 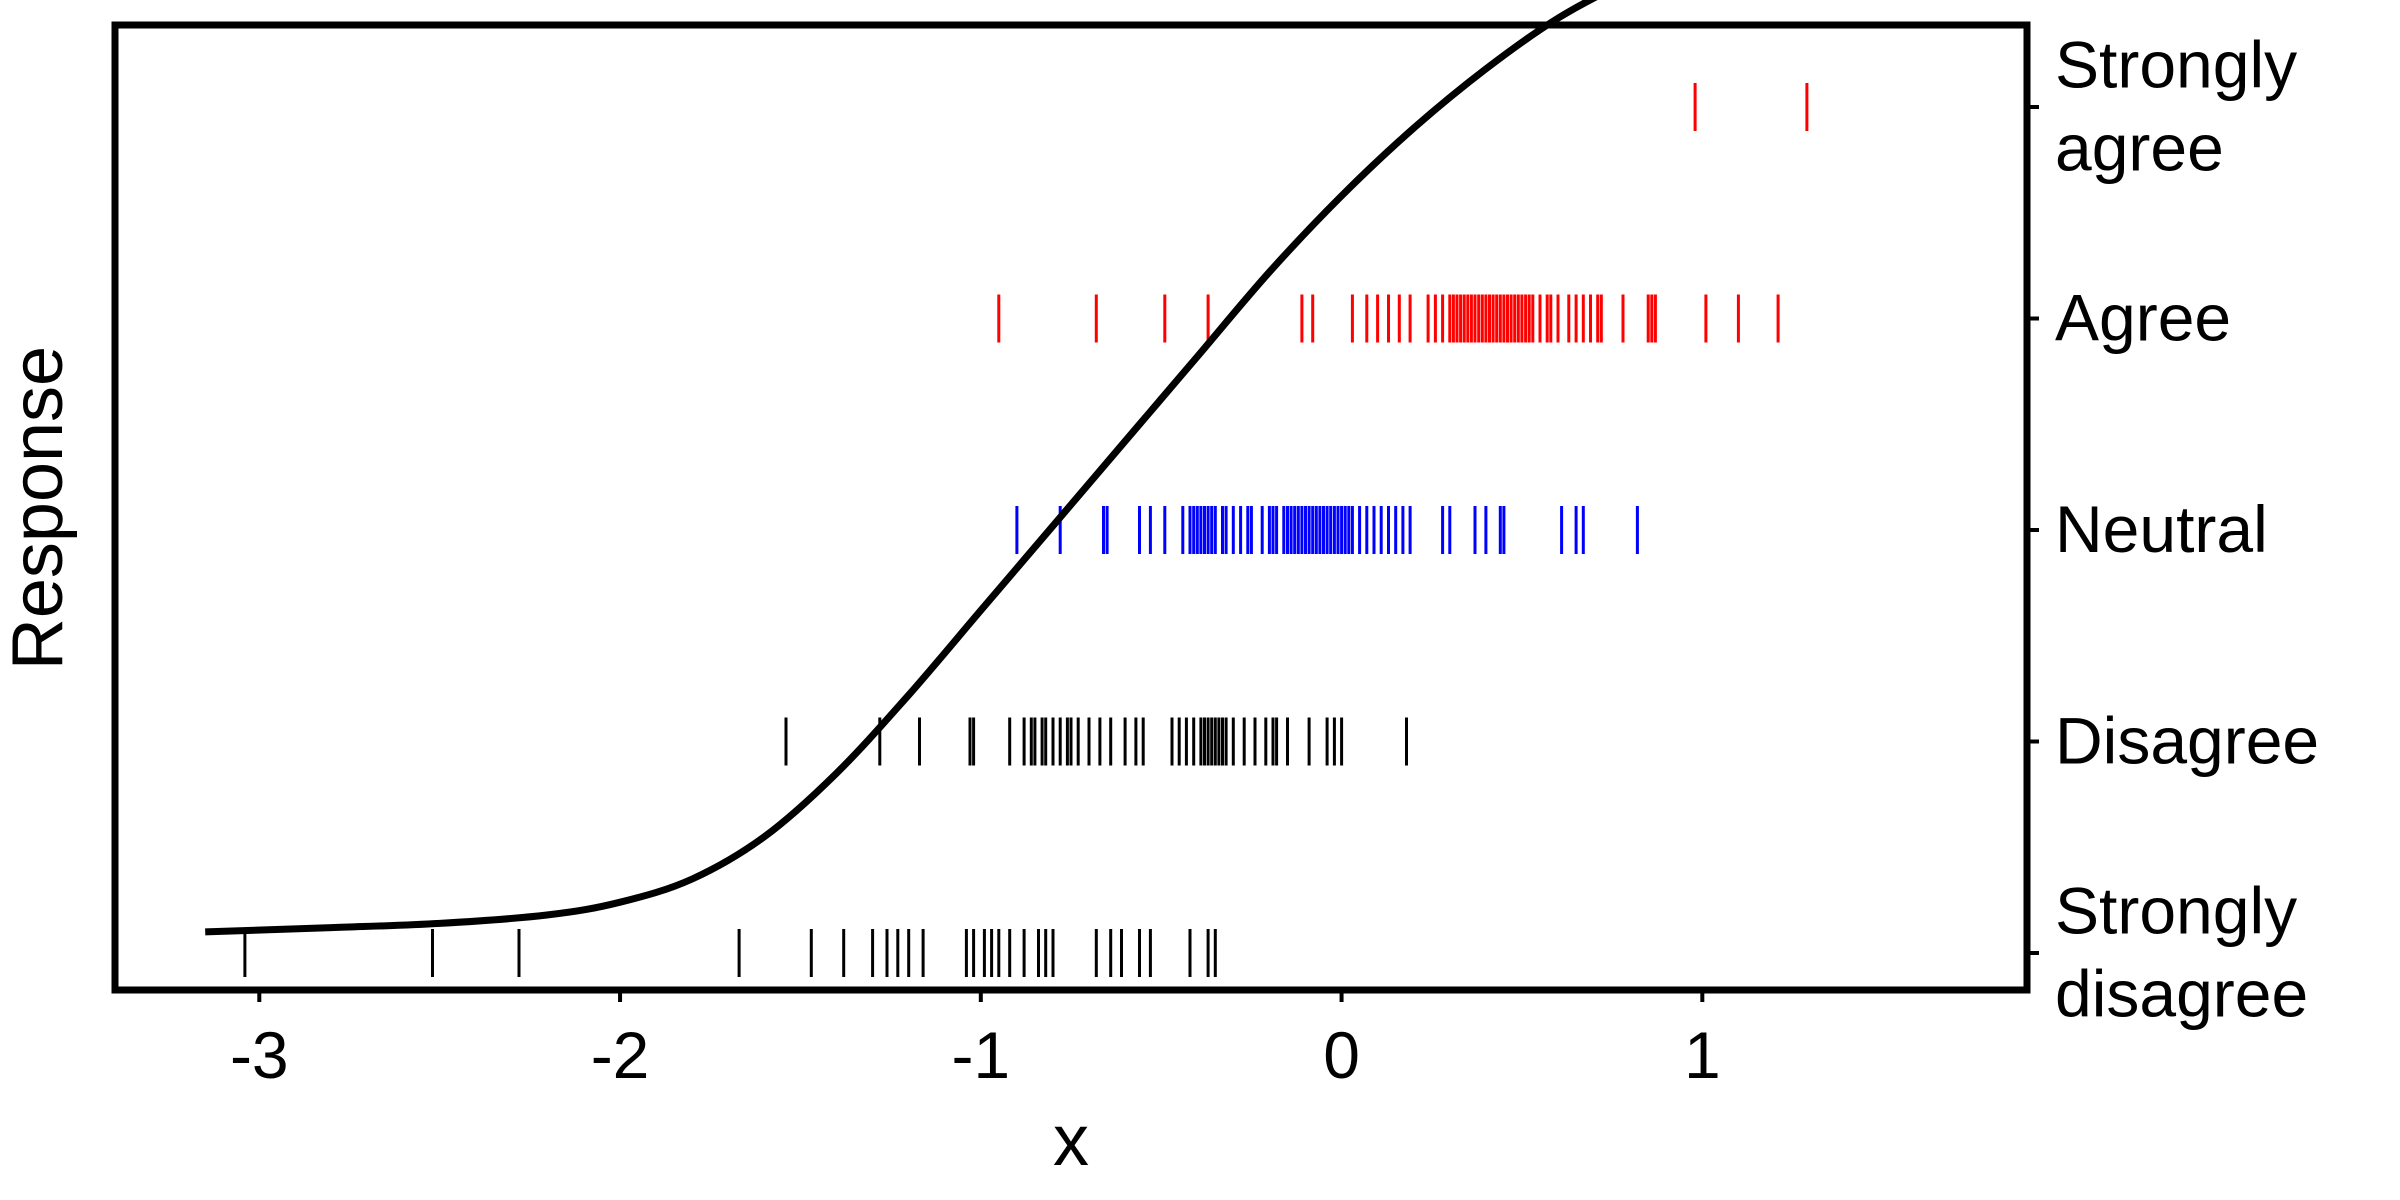 I want to click on x-tick-label: -1, so click(x=980, y=1055).